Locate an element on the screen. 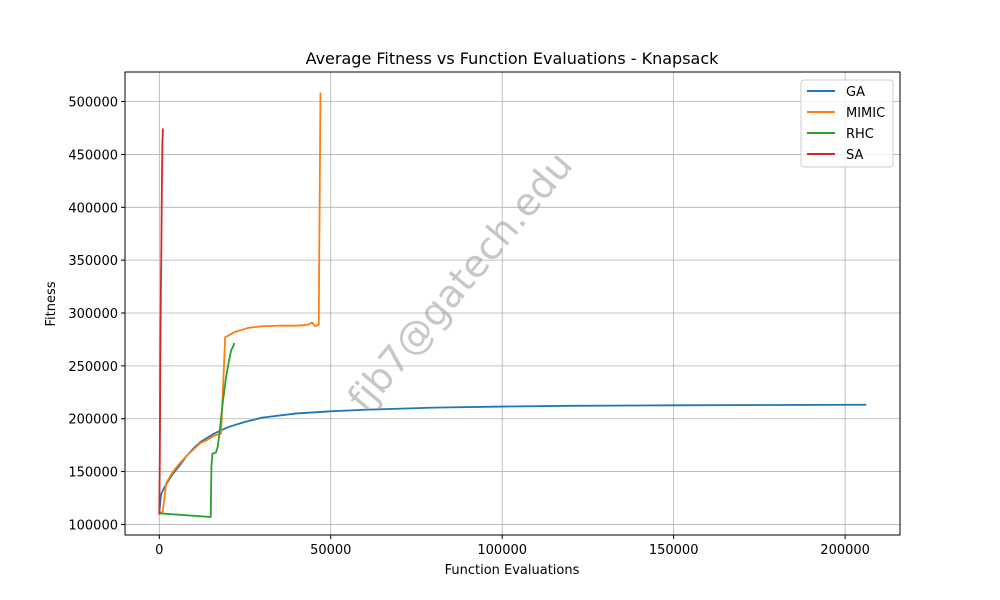  y-tick-label: 200000 is located at coordinates (93, 420).